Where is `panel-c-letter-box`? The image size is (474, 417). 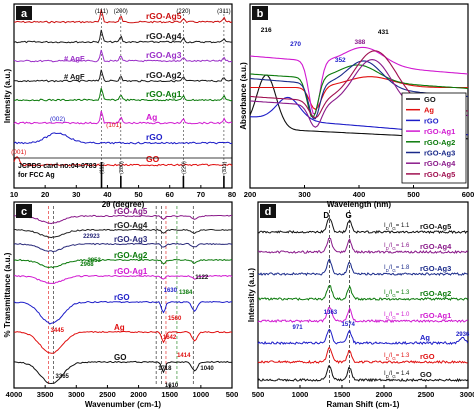
panel-c-letter-box is located at coordinates (24, 211).